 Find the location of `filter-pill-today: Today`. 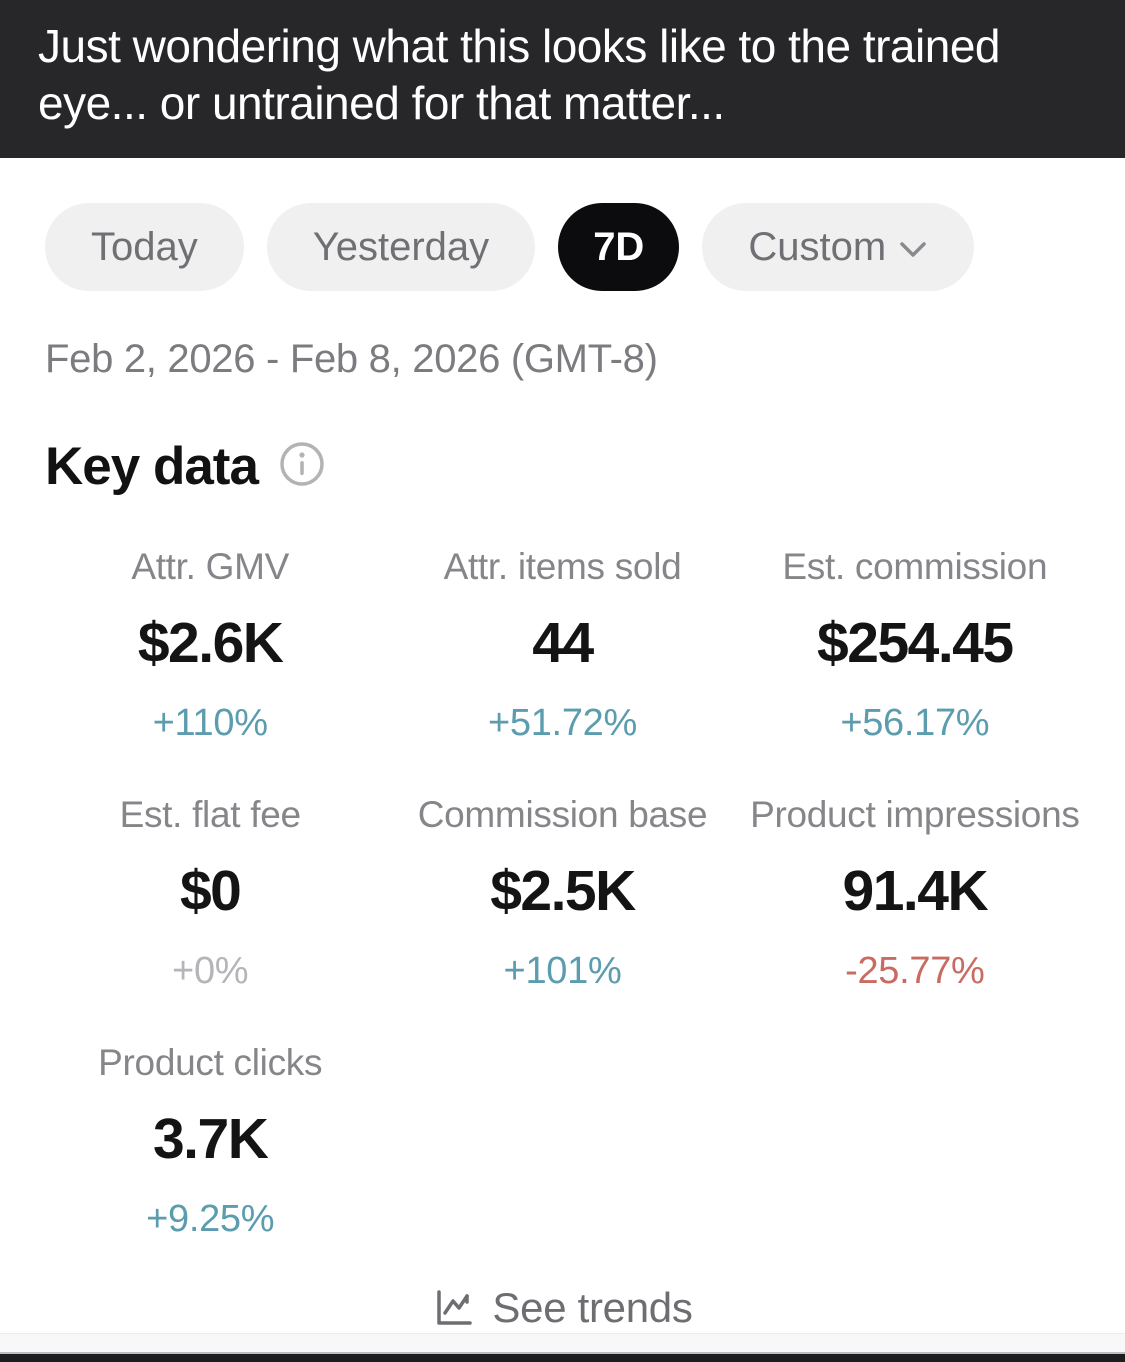

filter-pill-today: Today is located at coordinates (144, 247).